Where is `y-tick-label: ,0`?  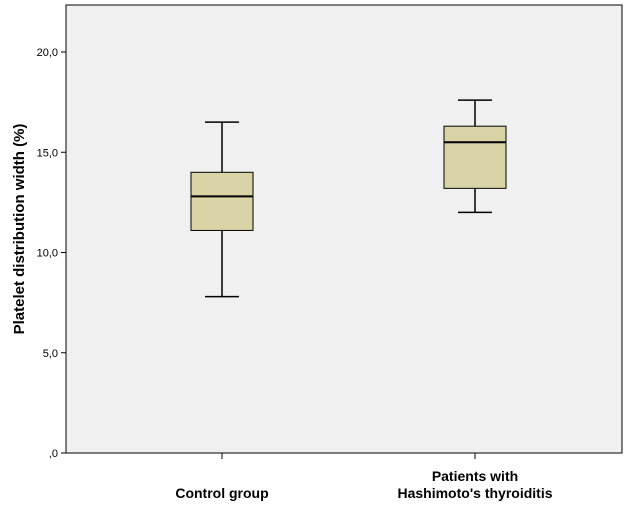 y-tick-label: ,0 is located at coordinates (53, 454).